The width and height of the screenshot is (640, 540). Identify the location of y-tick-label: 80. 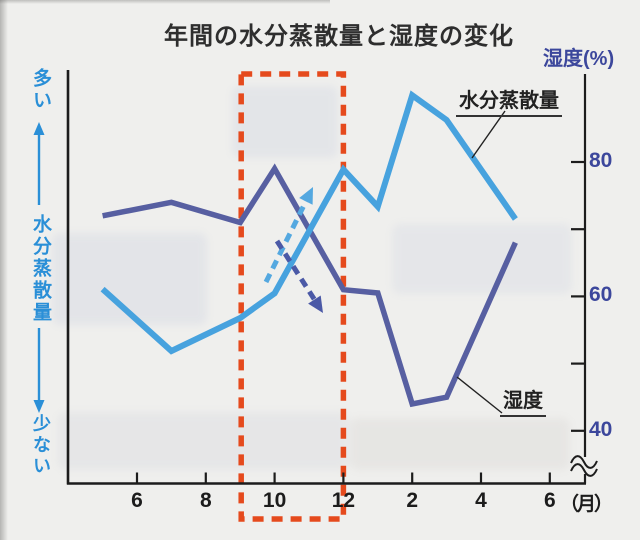
(601, 160).